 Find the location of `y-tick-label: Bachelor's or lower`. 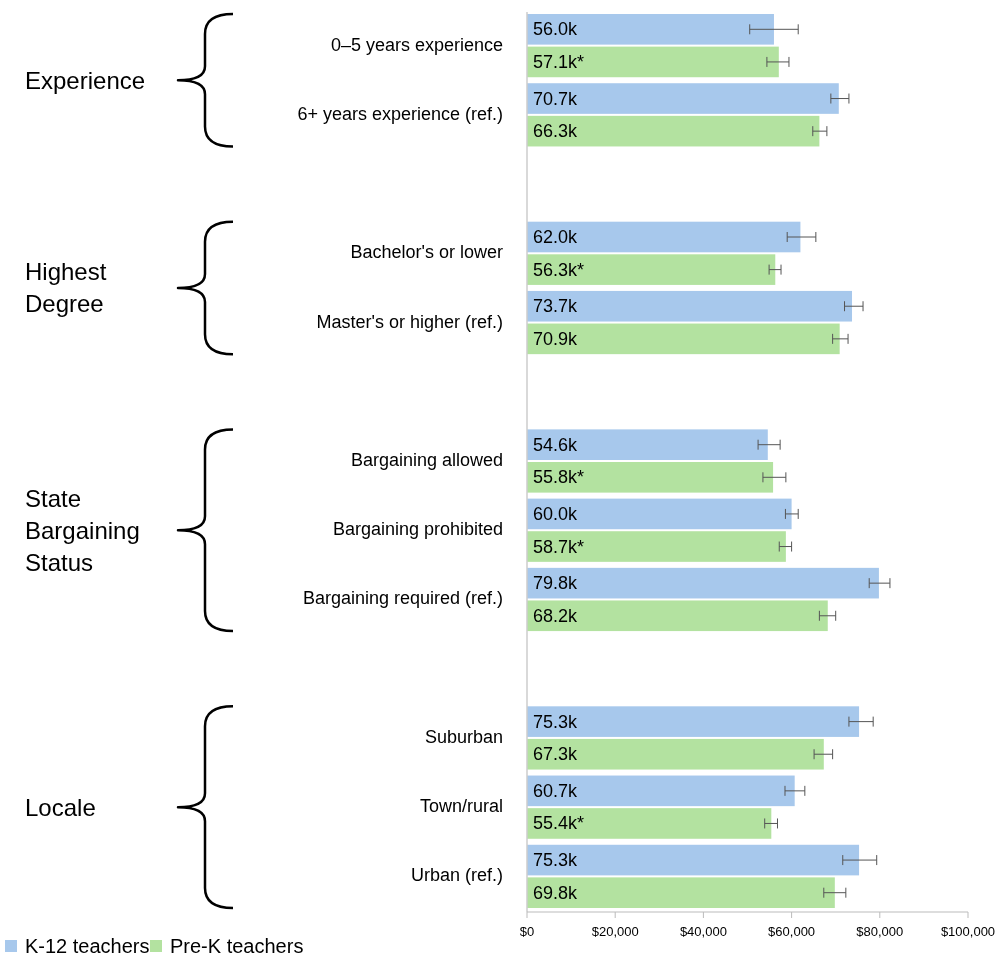

y-tick-label: Bachelor's or lower is located at coordinates (426, 252).